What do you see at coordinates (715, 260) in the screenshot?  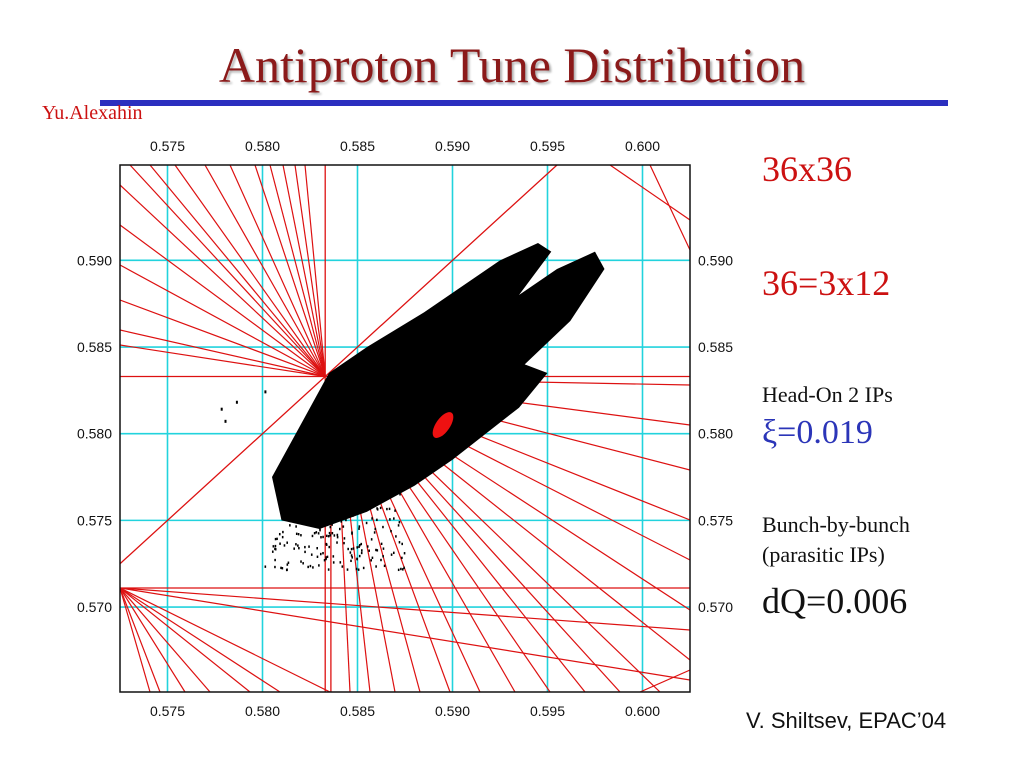 I see `y-tick-label-right: 0.590` at bounding box center [715, 260].